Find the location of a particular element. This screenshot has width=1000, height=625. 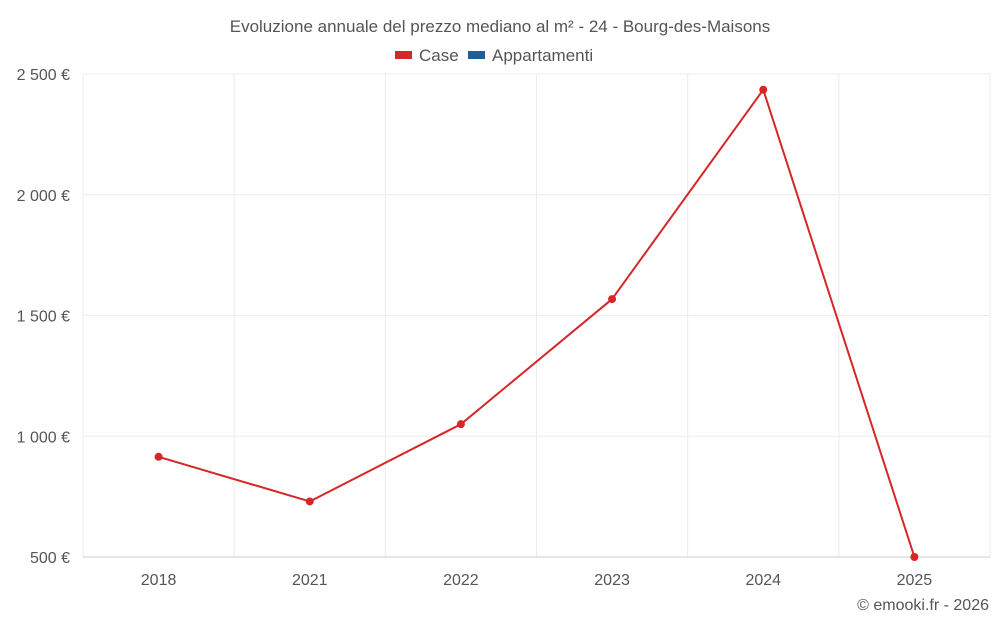

y-tick-label: 500 € is located at coordinates (50, 558).